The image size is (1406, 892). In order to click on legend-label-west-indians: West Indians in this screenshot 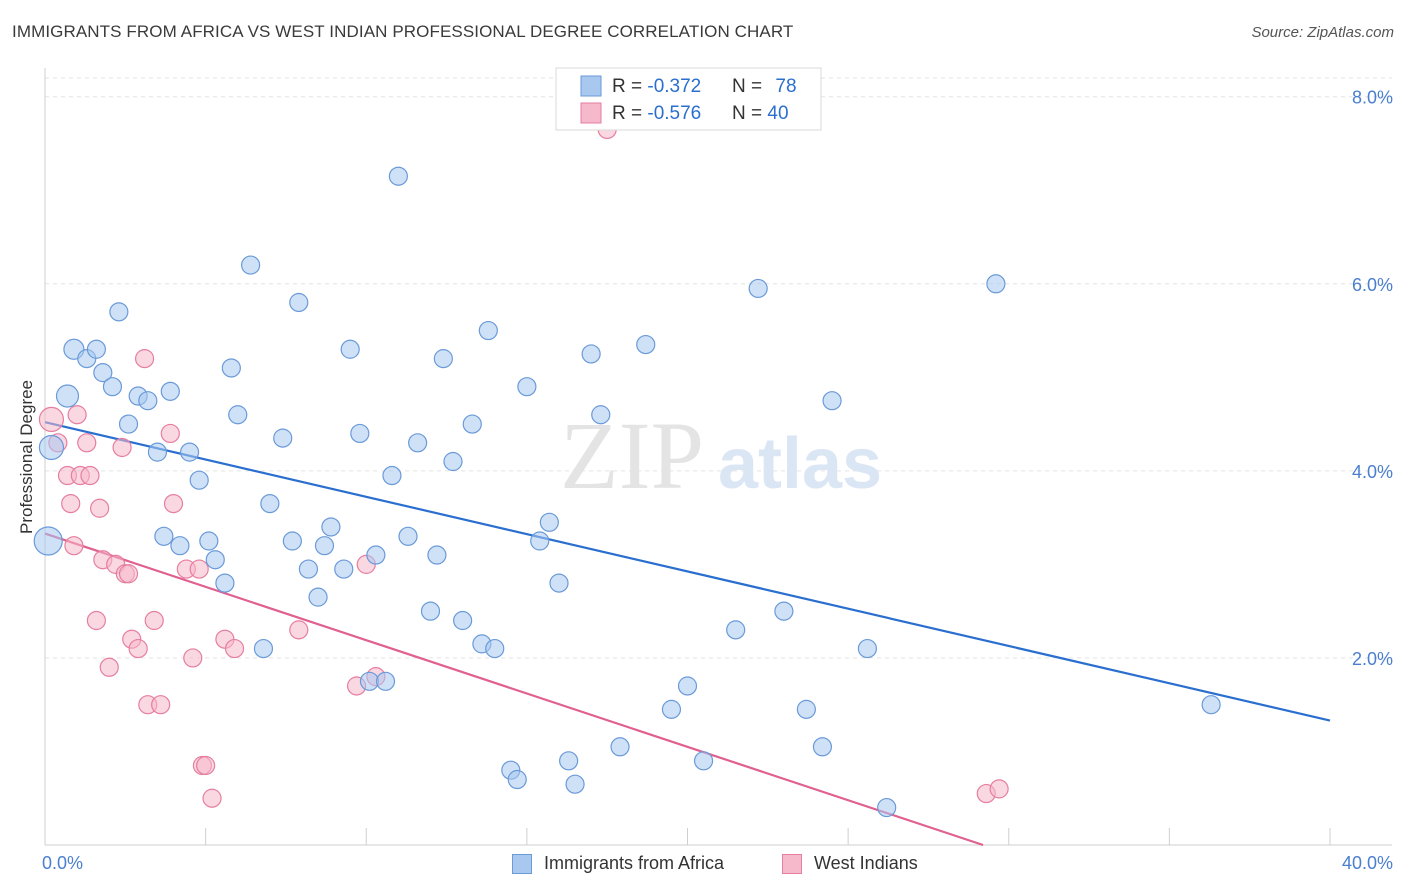, I will do `click(866, 863)`.